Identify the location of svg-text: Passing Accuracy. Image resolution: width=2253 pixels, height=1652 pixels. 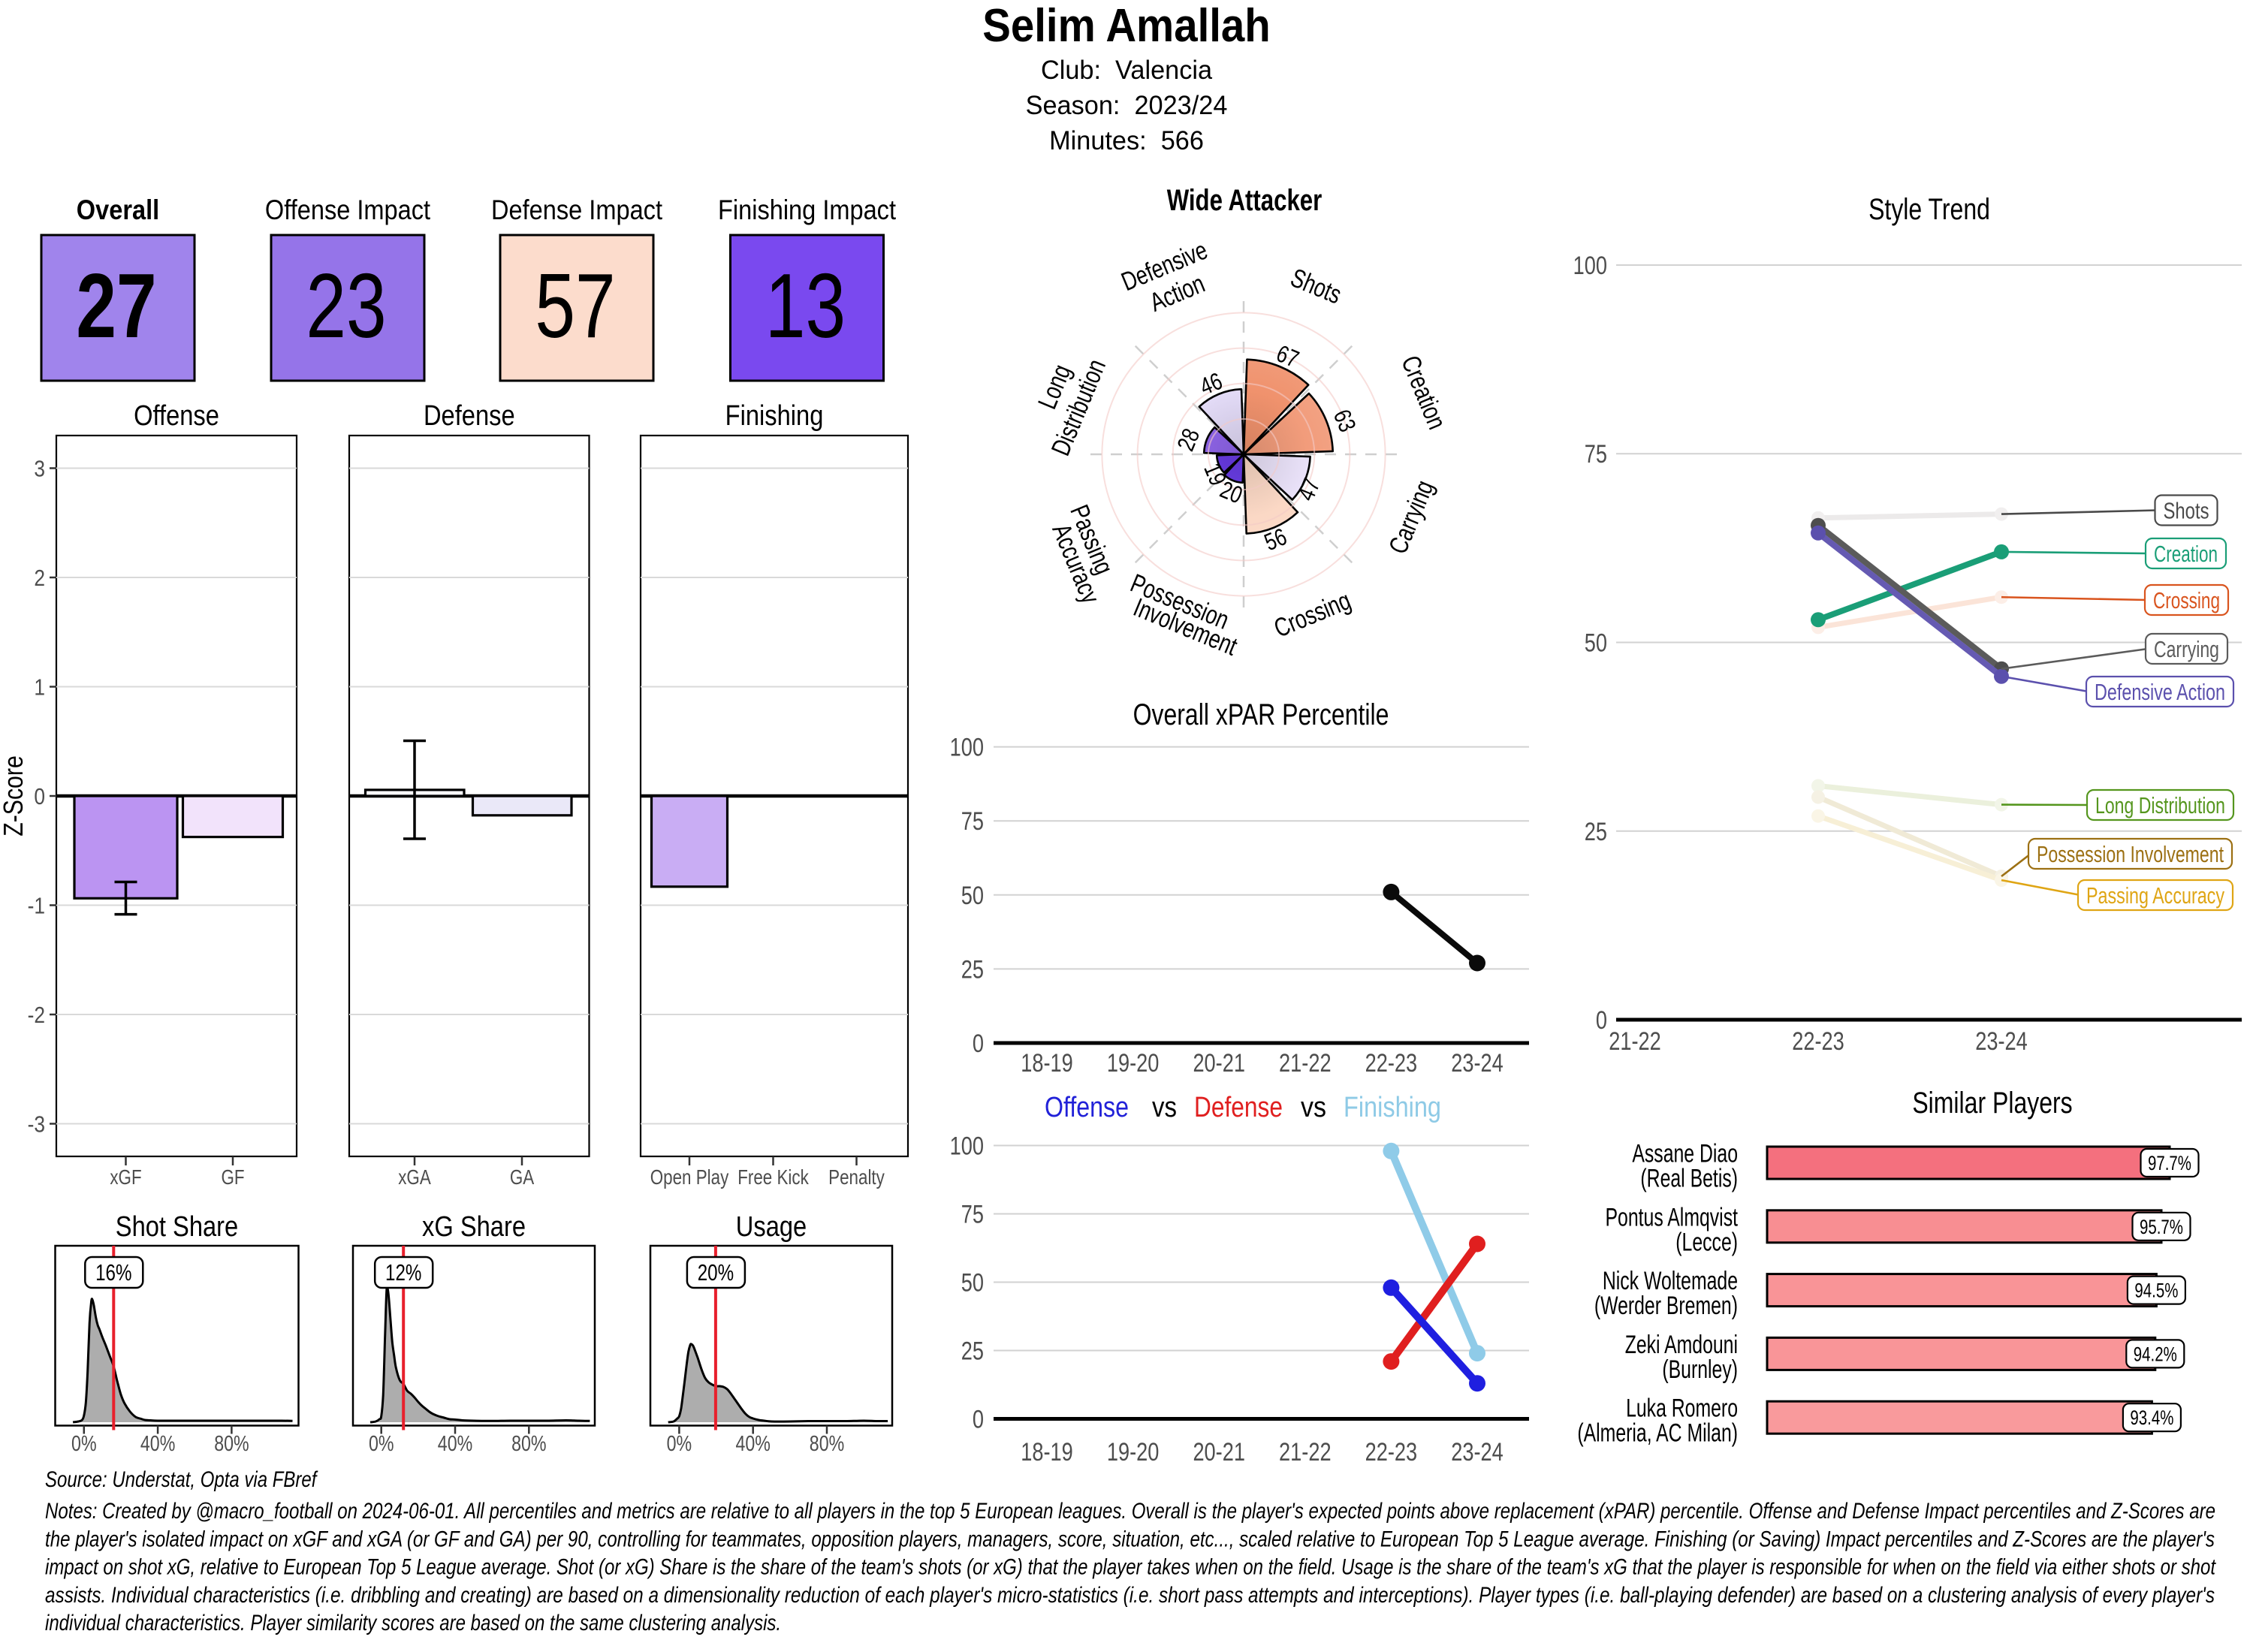
(2155, 895).